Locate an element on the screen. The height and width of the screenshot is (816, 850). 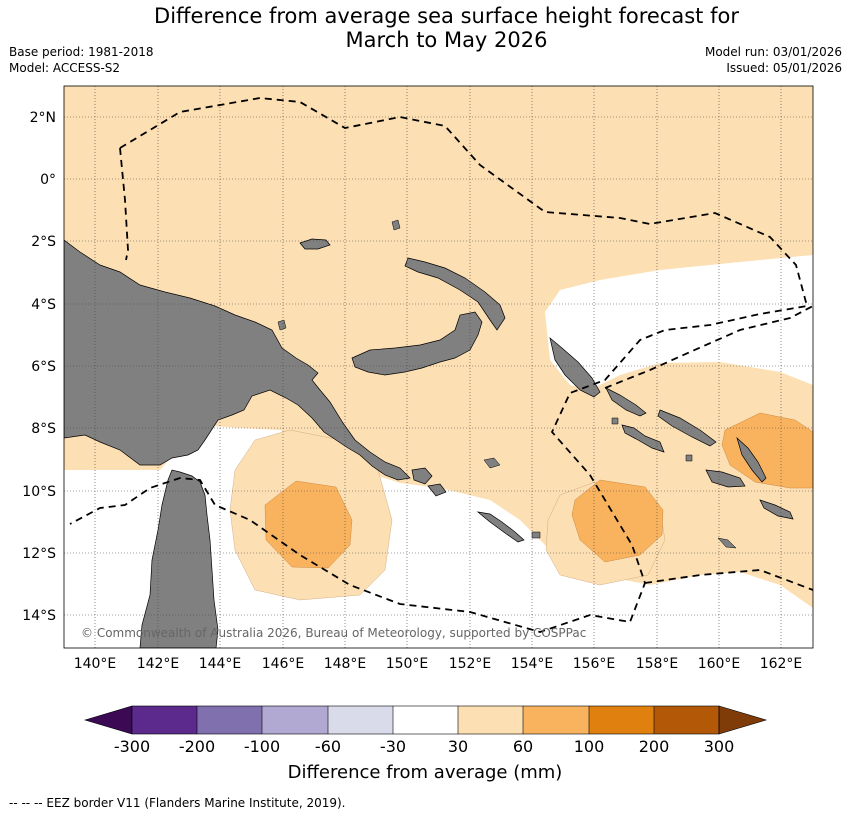
colorbar-tick-label: -60 is located at coordinates (328, 746).